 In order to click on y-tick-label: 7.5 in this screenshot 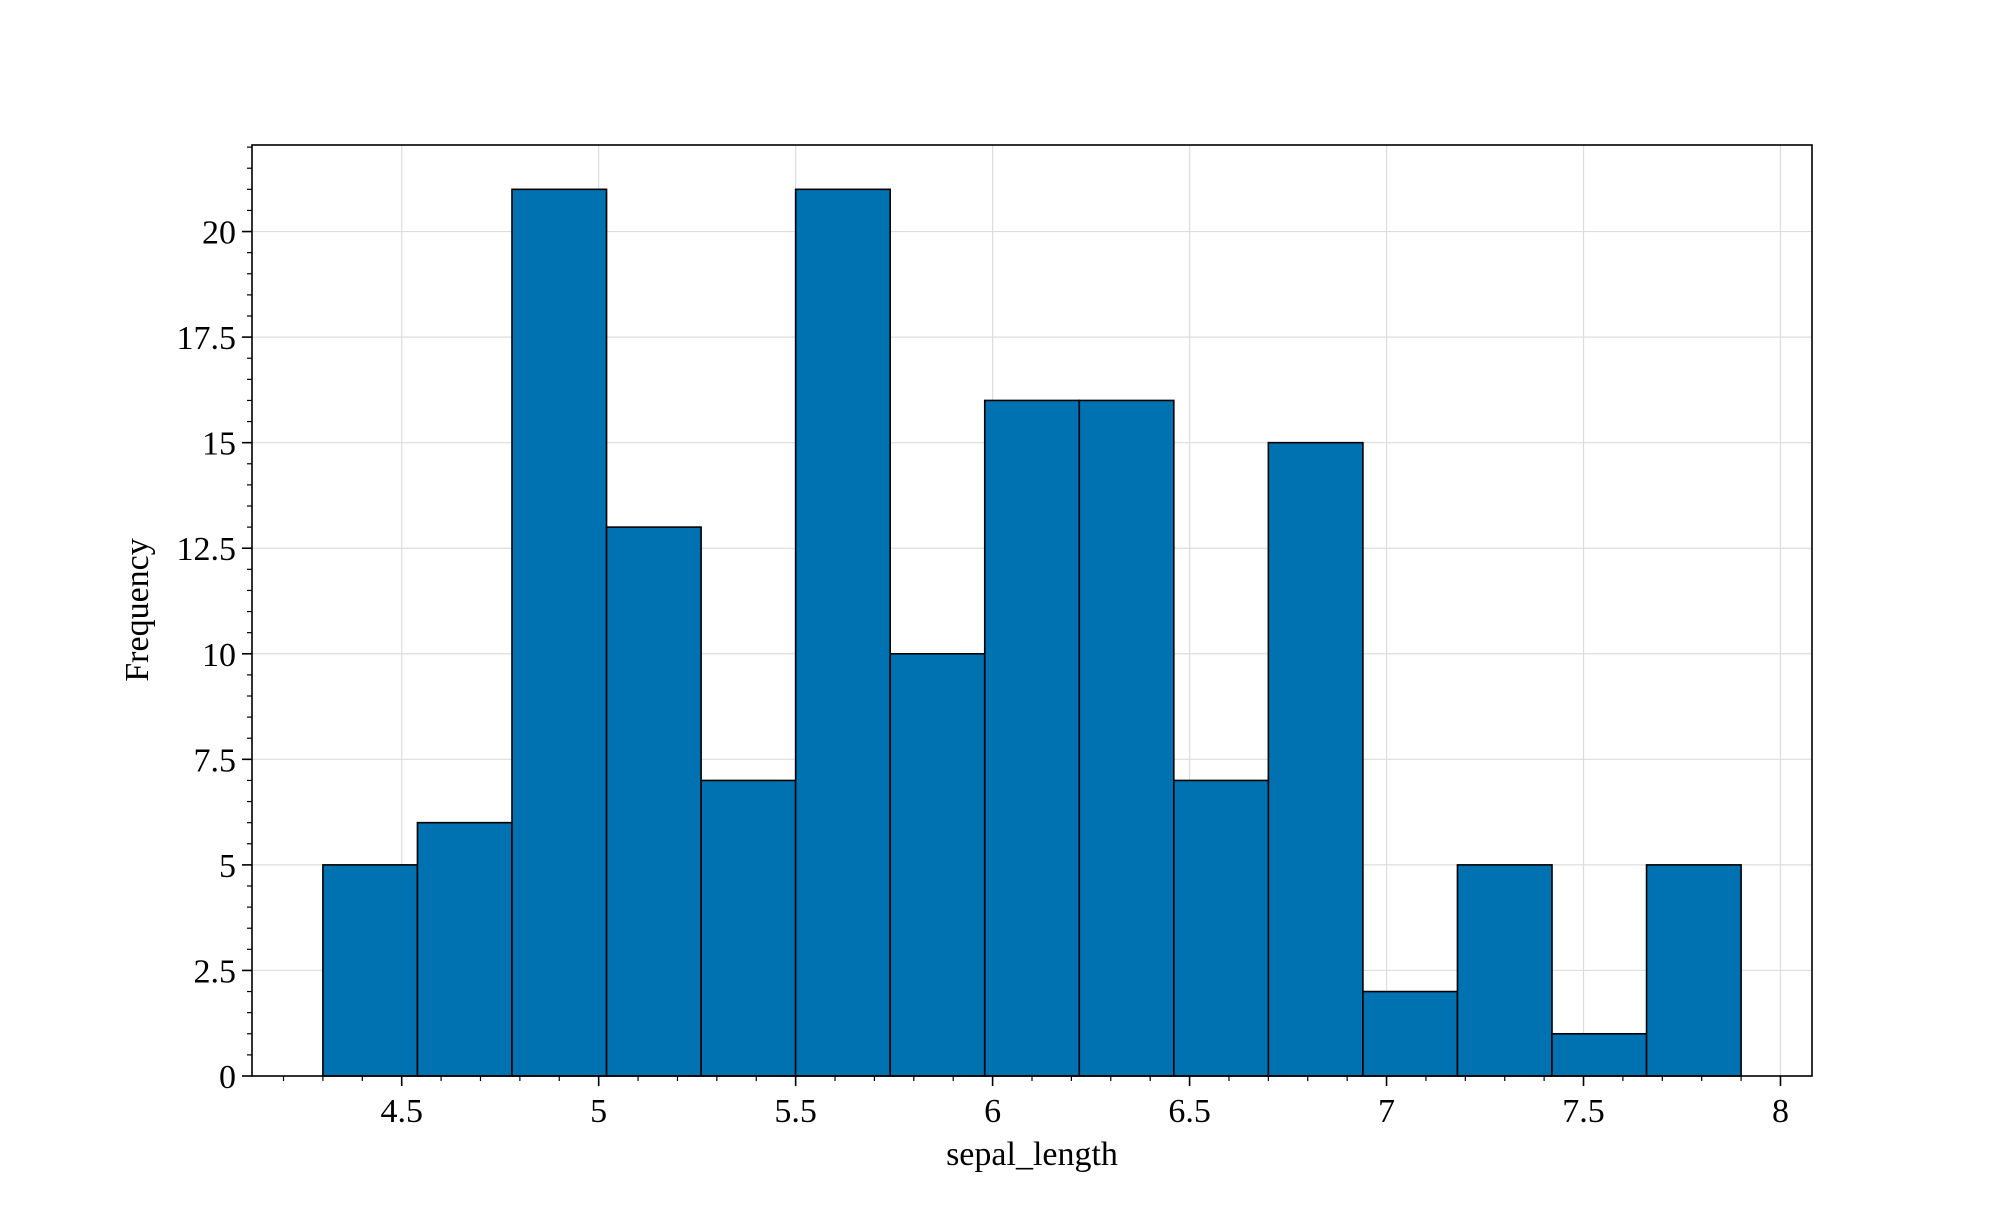, I will do `click(215, 760)`.